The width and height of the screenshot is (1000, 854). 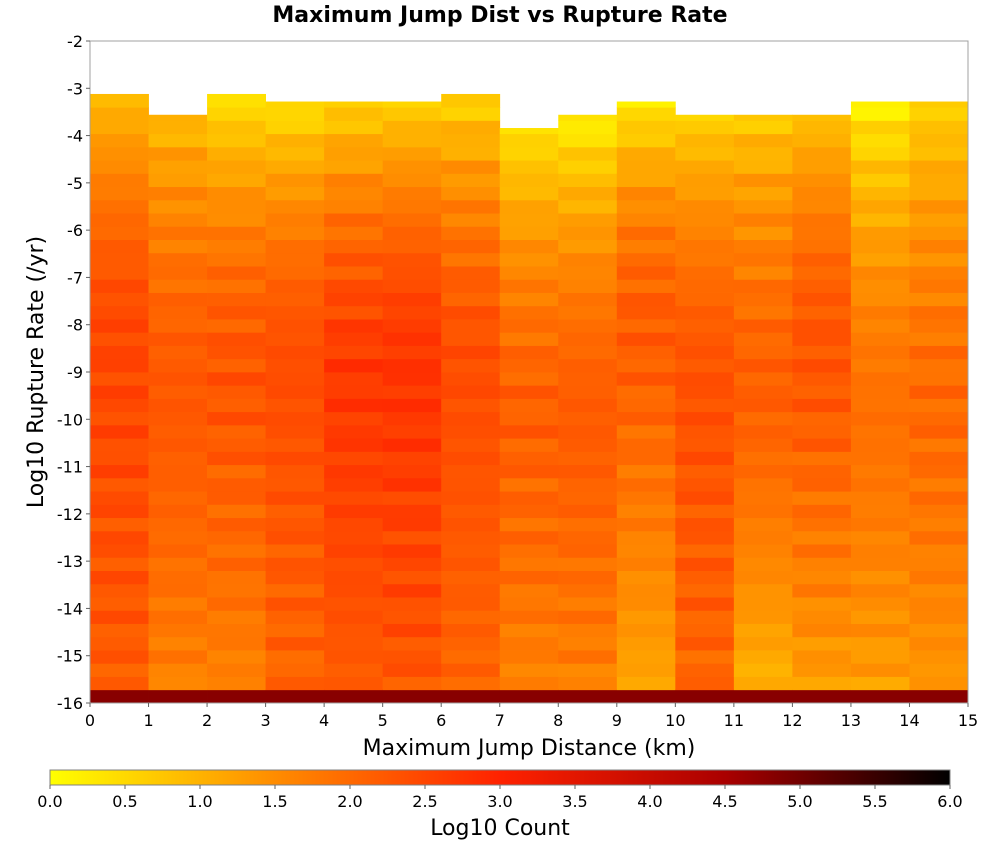 What do you see at coordinates (675, 720) in the screenshot?
I see `x-tick-label: 10` at bounding box center [675, 720].